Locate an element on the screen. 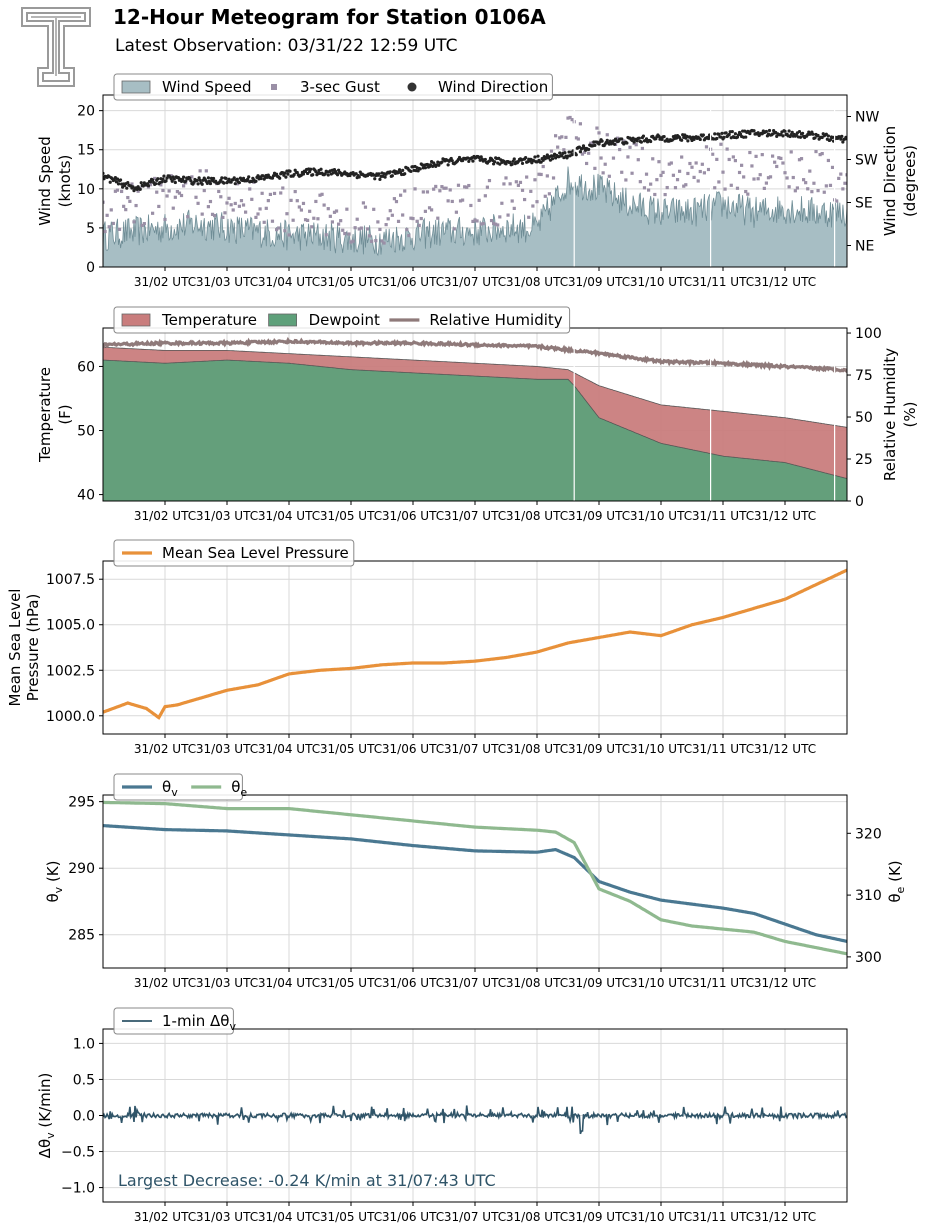 The width and height of the screenshot is (927, 1231). y2-tick-label: SE is located at coordinates (864, 204).